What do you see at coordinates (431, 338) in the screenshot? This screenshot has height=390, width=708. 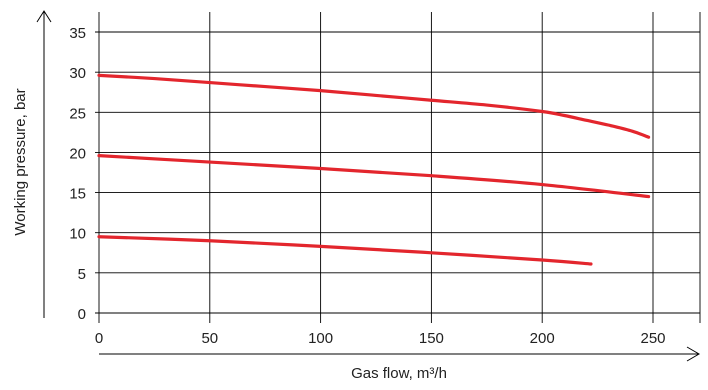 I see `x-tick-label: 150` at bounding box center [431, 338].